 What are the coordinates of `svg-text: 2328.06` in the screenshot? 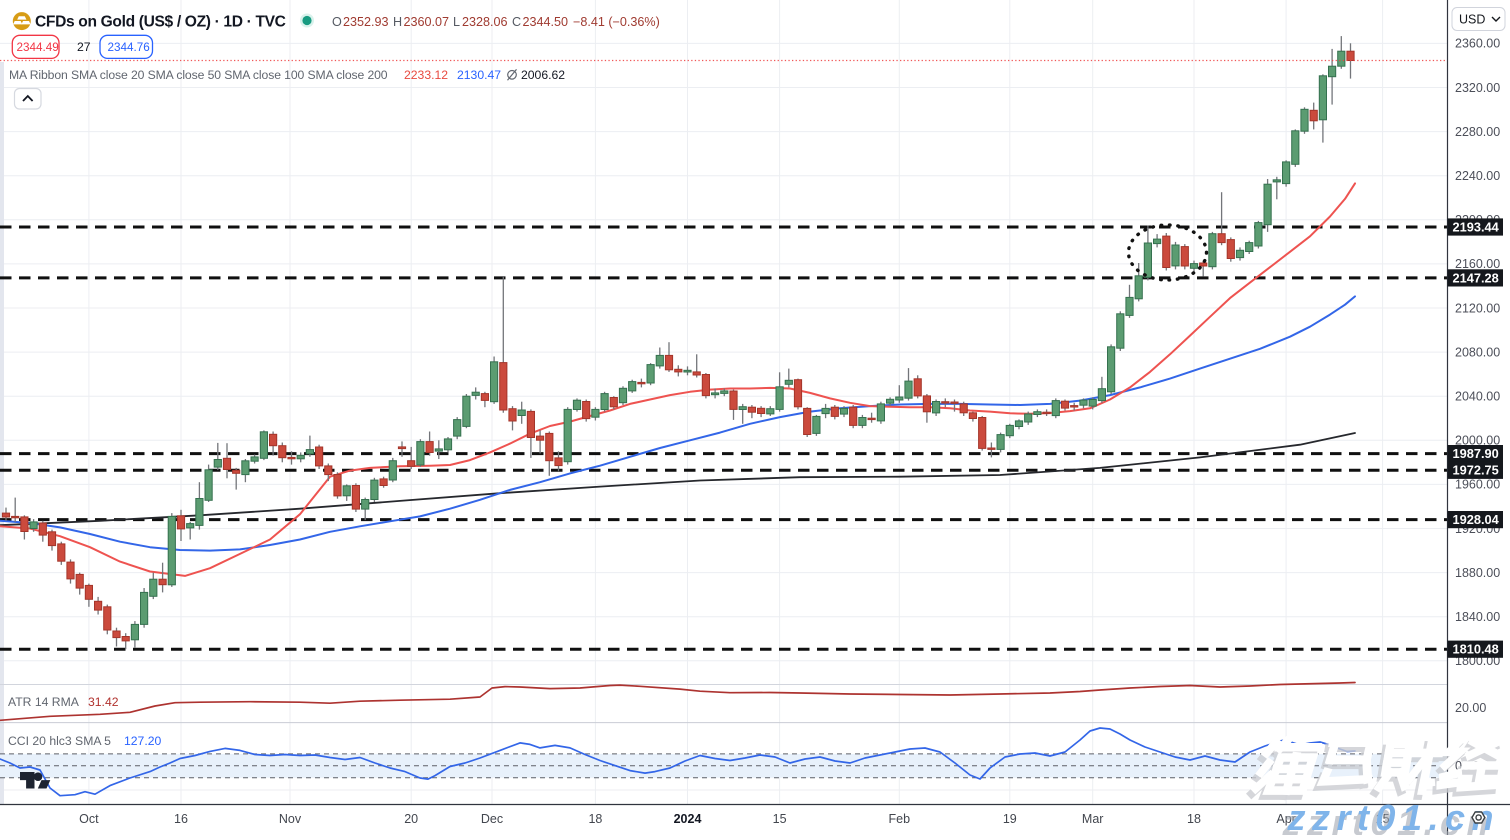 It's located at (485, 22).